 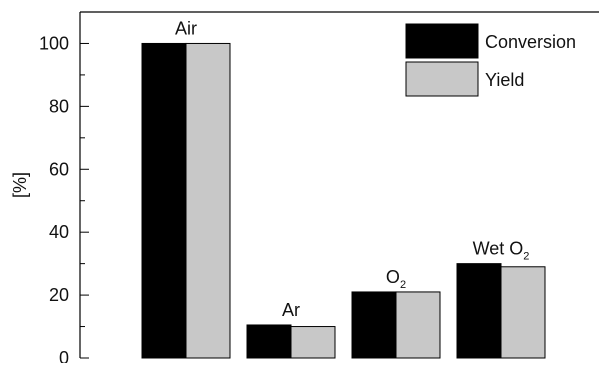 I want to click on category-label-3: Wet O2, so click(x=501, y=251).